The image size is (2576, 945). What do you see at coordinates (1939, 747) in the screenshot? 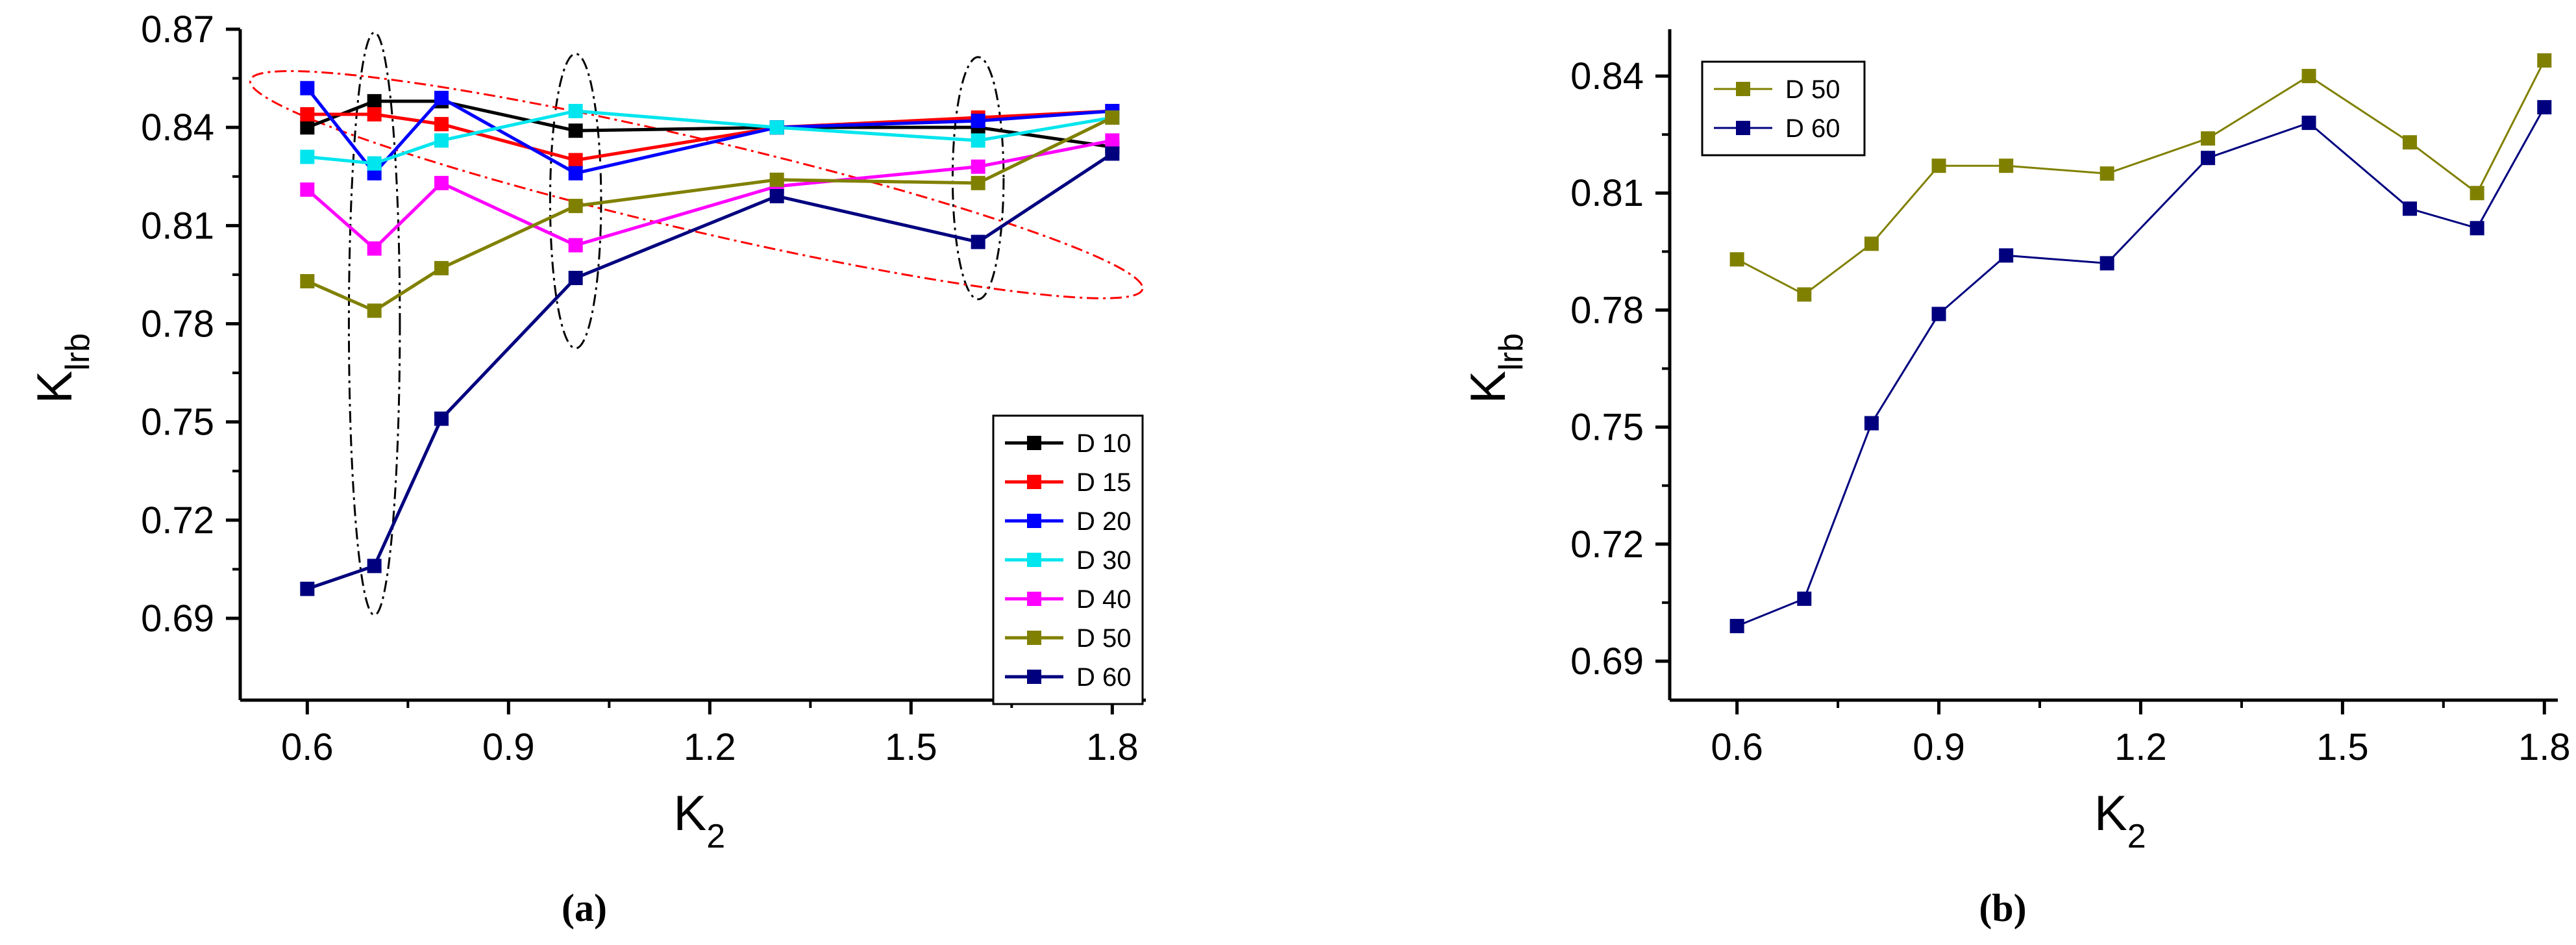
I see `chart-b-x-tick-label: 0.9` at bounding box center [1939, 747].